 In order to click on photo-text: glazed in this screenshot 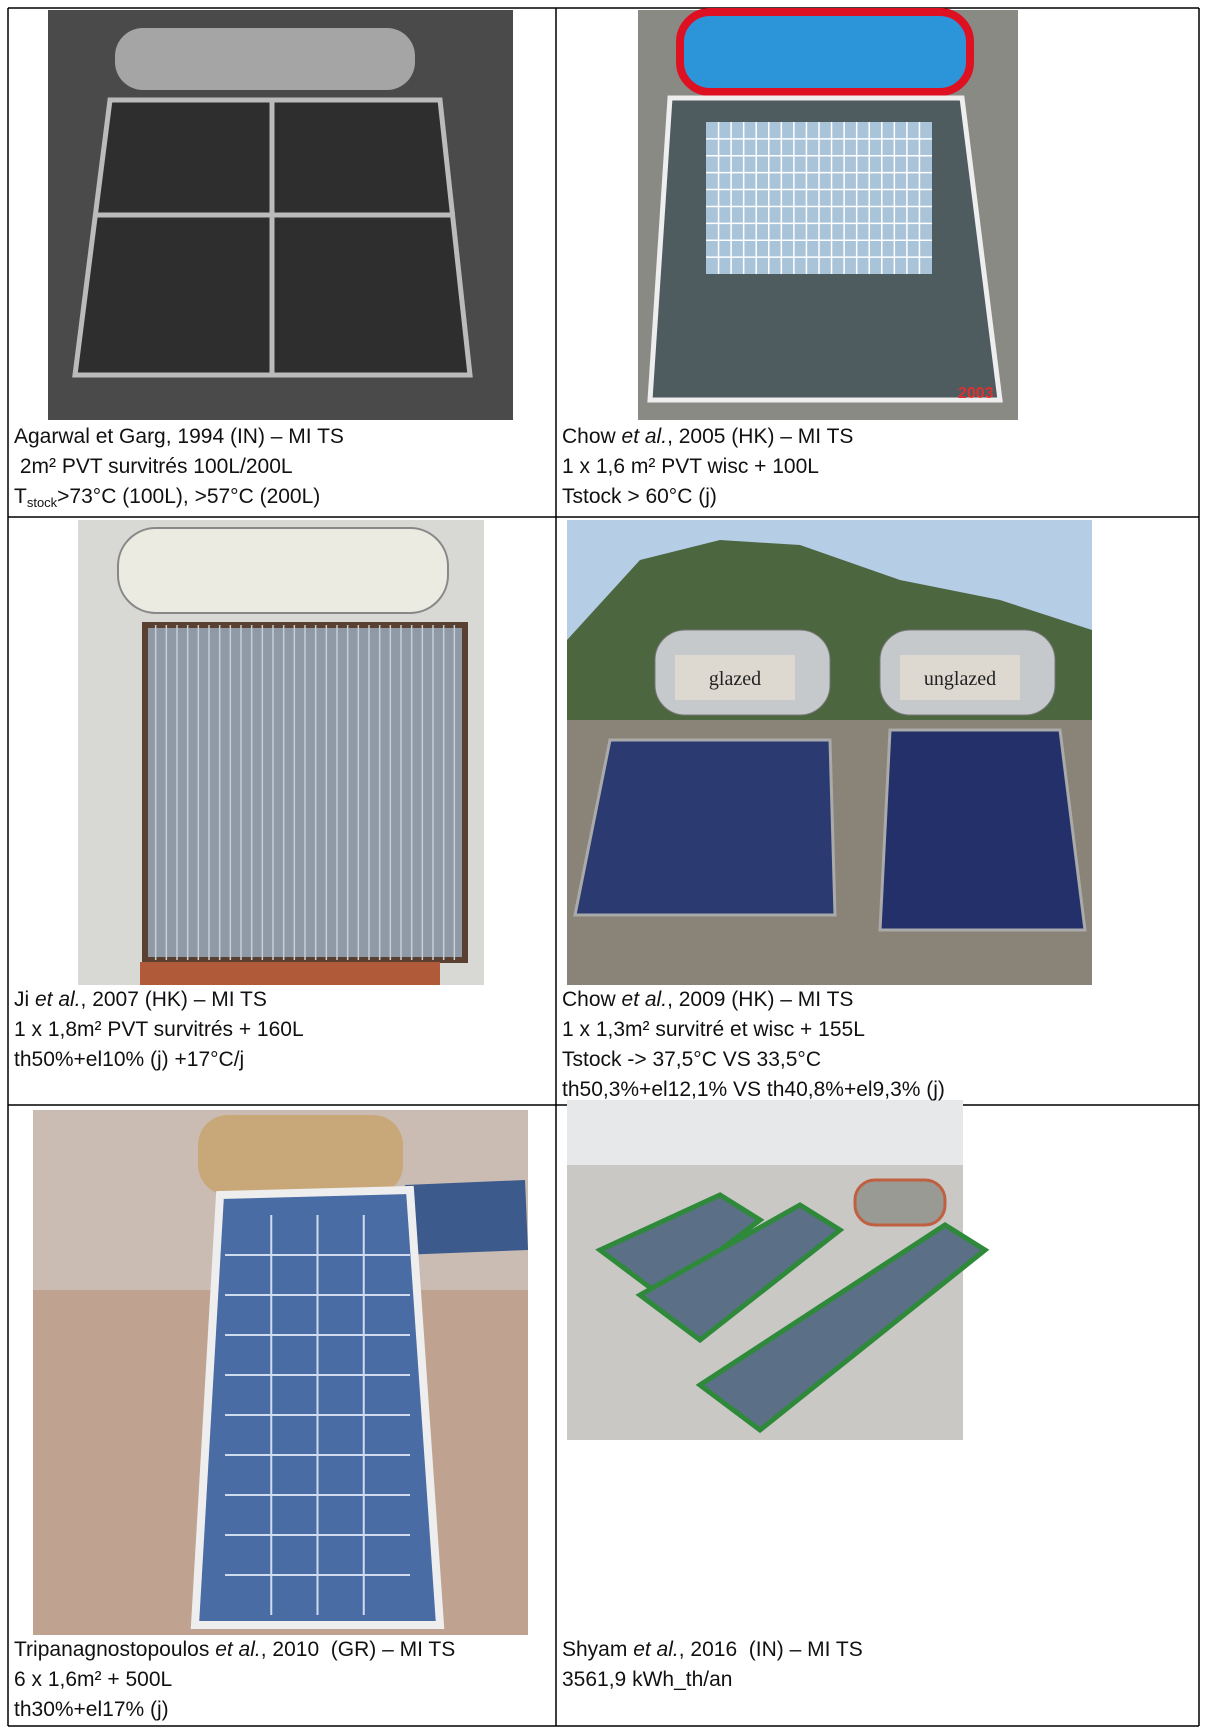, I will do `click(735, 679)`.